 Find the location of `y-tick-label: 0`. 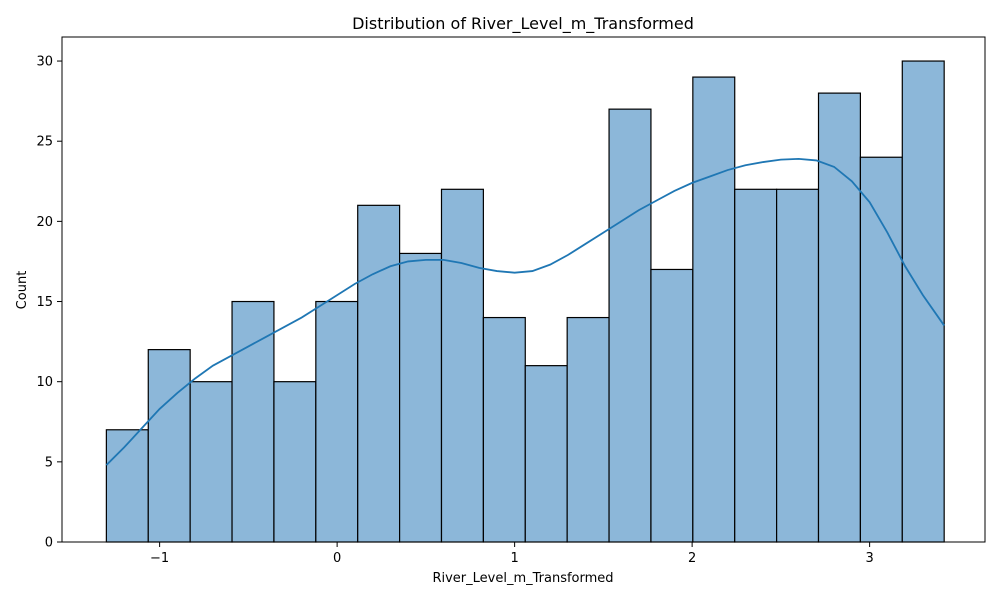

y-tick-label: 0 is located at coordinates (49, 543).